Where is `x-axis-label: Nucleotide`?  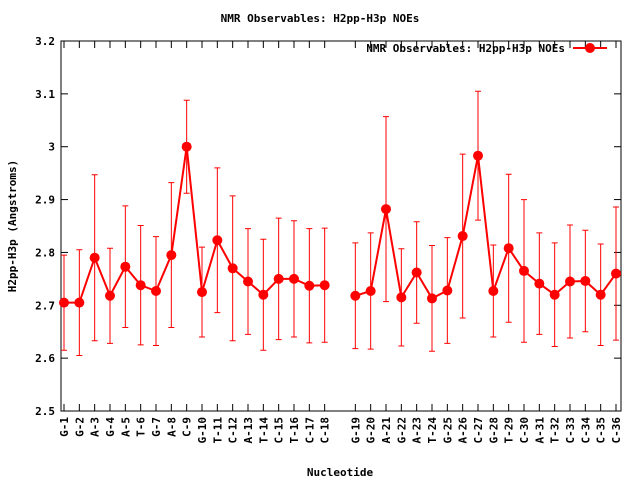
x-axis-label: Nucleotide is located at coordinates (340, 472).